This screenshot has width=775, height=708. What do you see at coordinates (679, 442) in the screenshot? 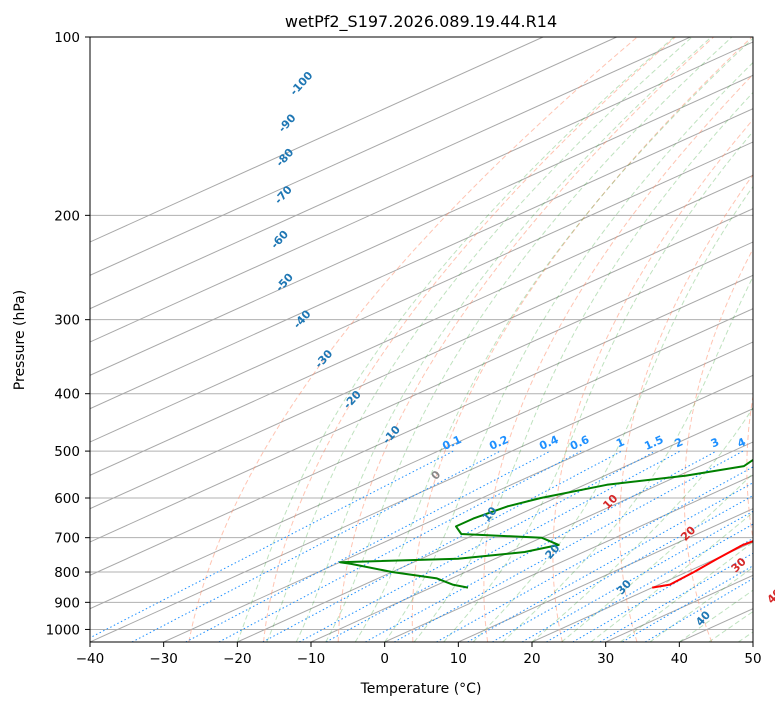
I see `mixing-ratio-label: 2` at bounding box center [679, 442].